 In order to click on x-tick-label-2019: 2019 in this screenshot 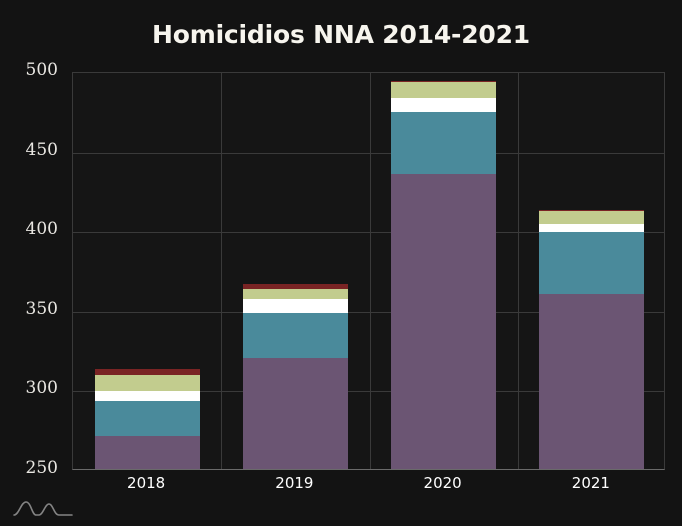, I will do `click(294, 483)`.